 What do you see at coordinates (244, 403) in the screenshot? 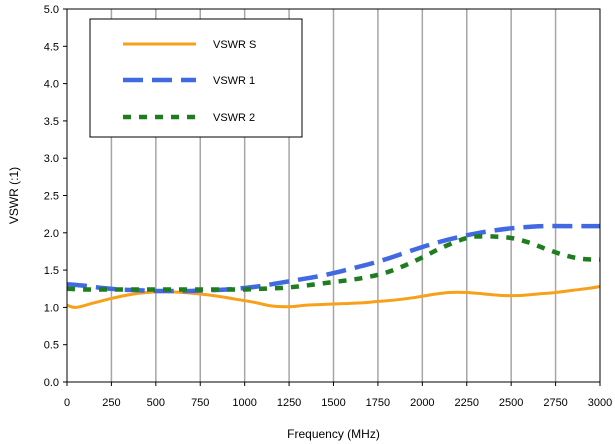
I see `x-tick-label: 1000` at bounding box center [244, 403].